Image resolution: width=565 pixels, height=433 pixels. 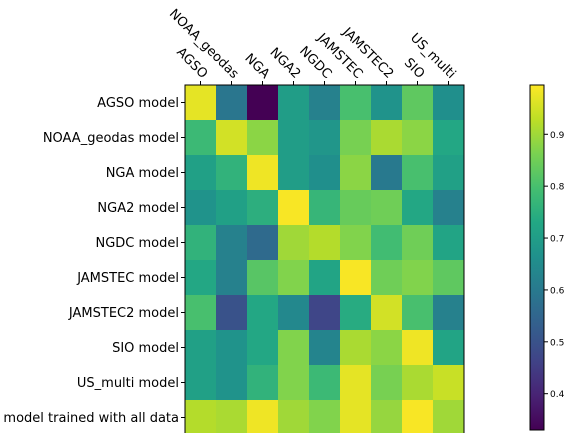 What do you see at coordinates (557, 395) in the screenshot?
I see `colorbar-tick-label: 0.4` at bounding box center [557, 395].